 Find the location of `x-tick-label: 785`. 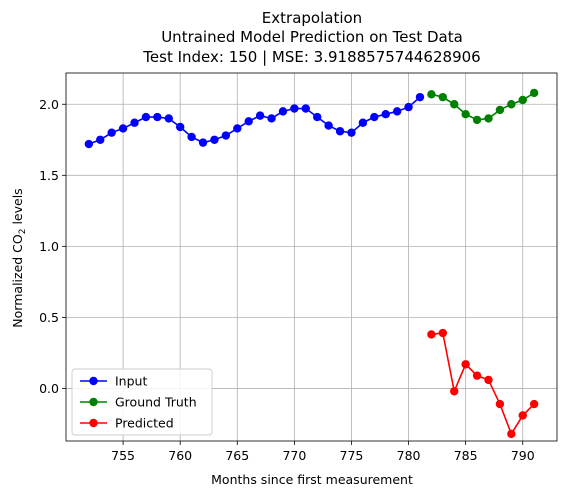

x-tick-label: 785 is located at coordinates (466, 455).